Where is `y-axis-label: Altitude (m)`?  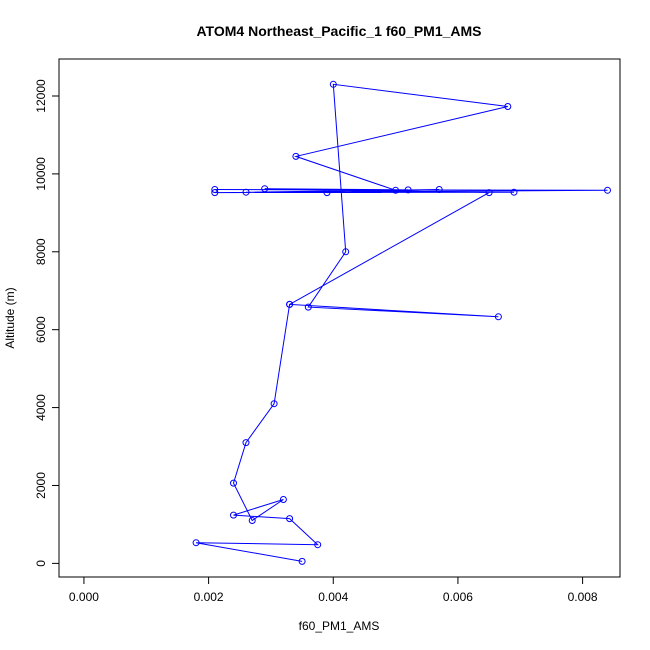 y-axis-label: Altitude (m) is located at coordinates (10, 317).